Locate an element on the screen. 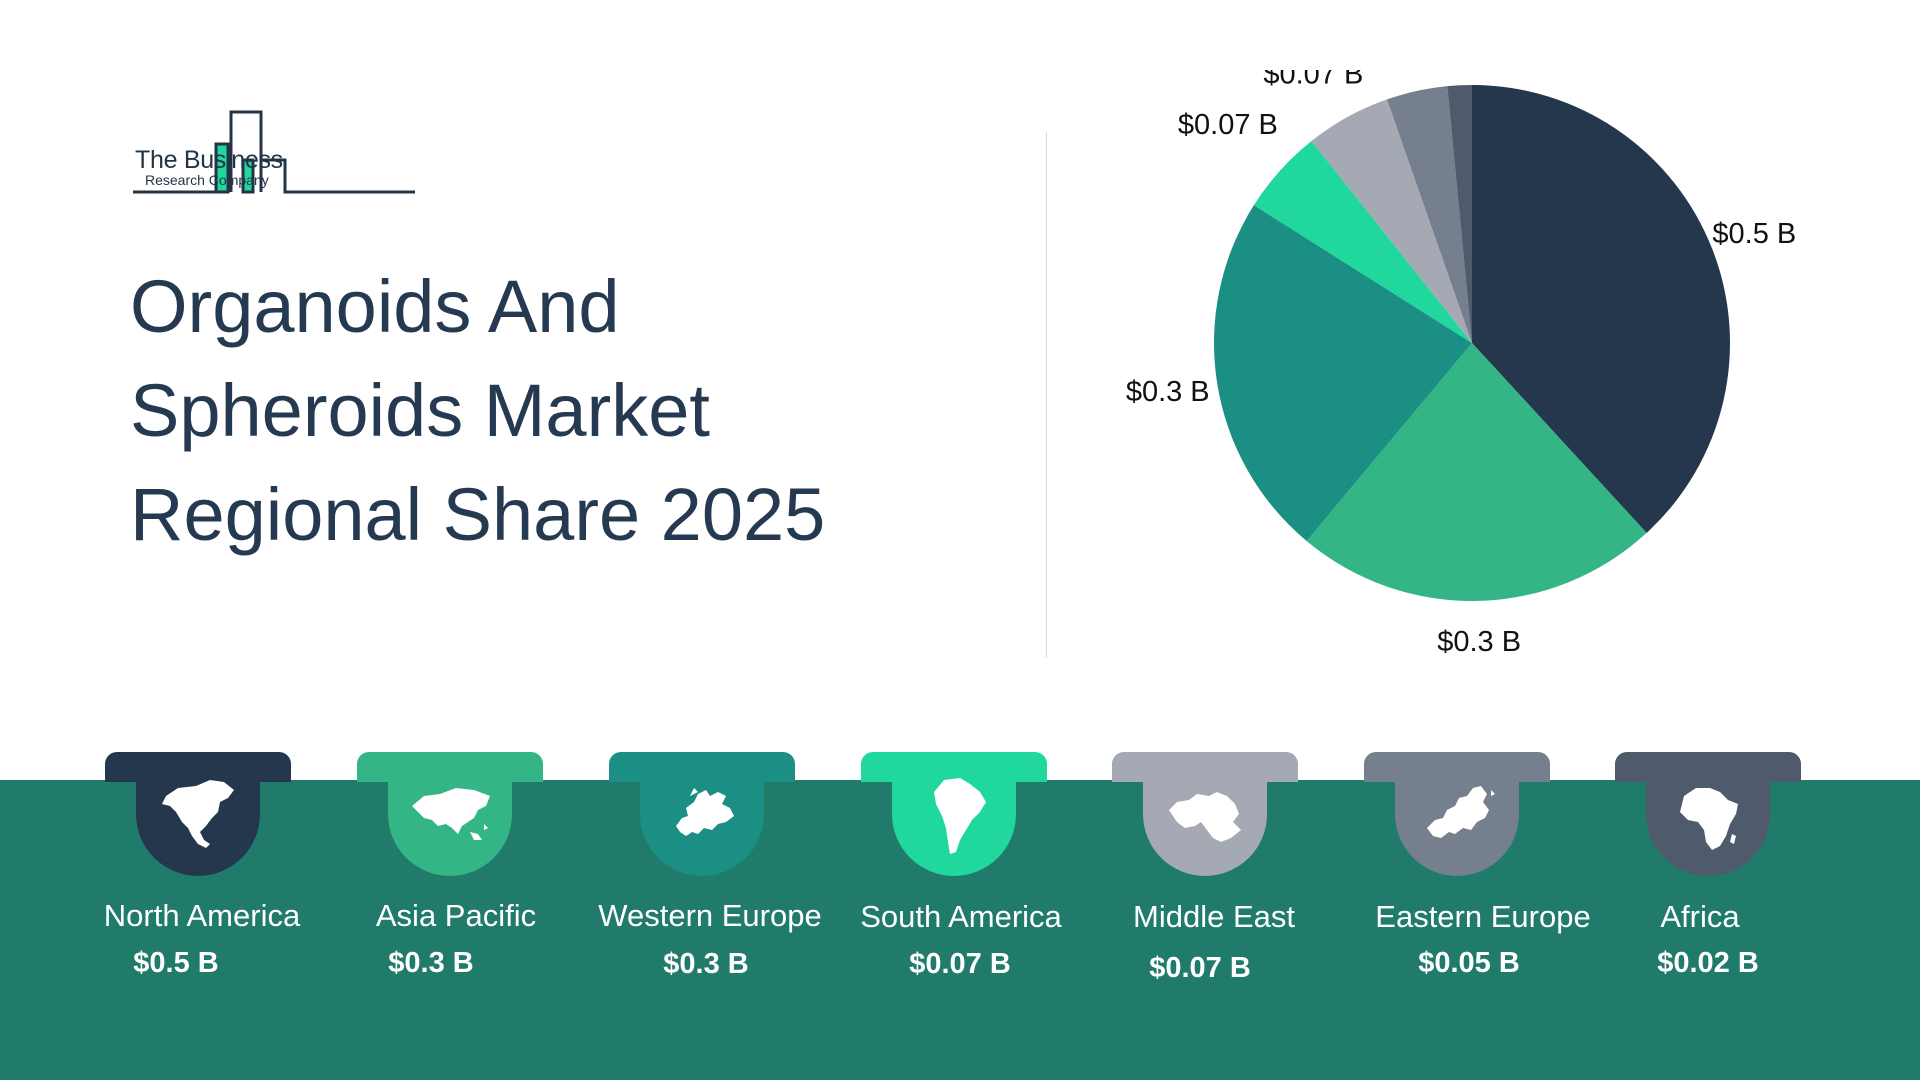 This screenshot has height=1080, width=1920. title-line: Organoids And is located at coordinates (375, 306).